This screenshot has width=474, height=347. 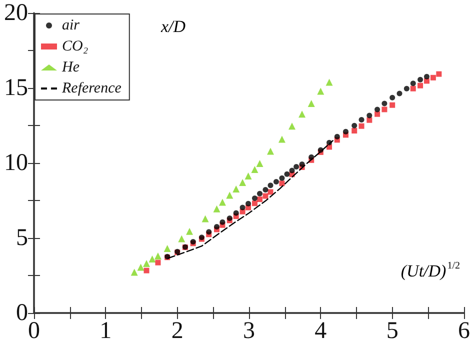 What do you see at coordinates (249, 331) in the screenshot?
I see `x-tick-label: 3` at bounding box center [249, 331].